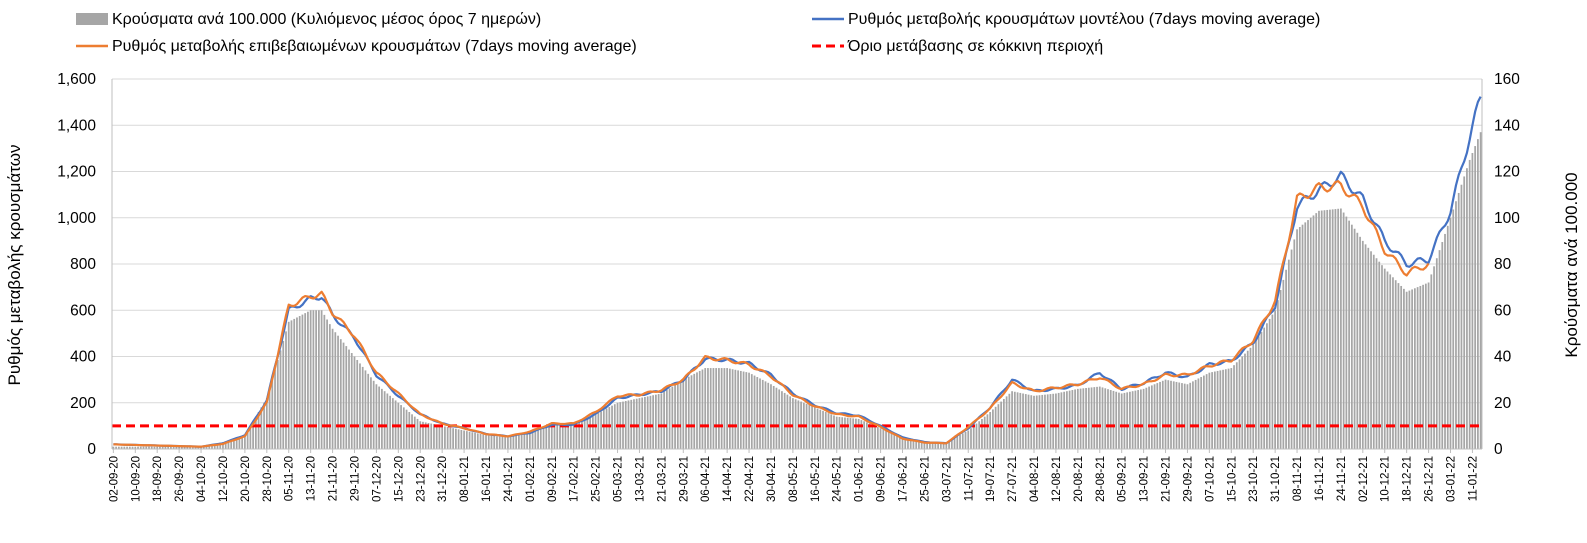 This screenshot has width=1587, height=543. What do you see at coordinates (83, 310) in the screenshot?
I see `y-tick-label-left: 600` at bounding box center [83, 310].